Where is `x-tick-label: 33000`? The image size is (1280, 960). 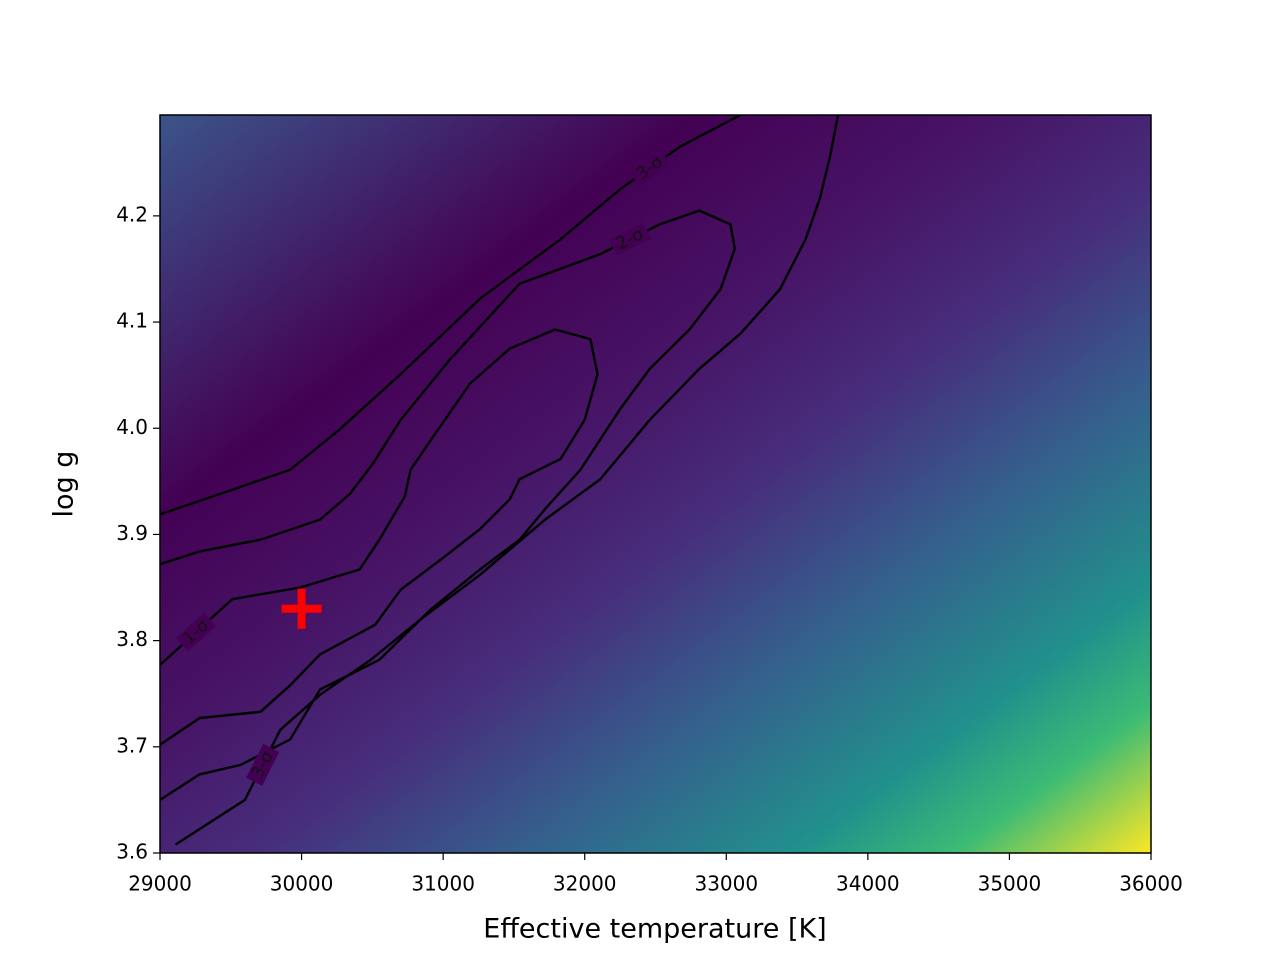 x-tick-label: 33000 is located at coordinates (726, 884).